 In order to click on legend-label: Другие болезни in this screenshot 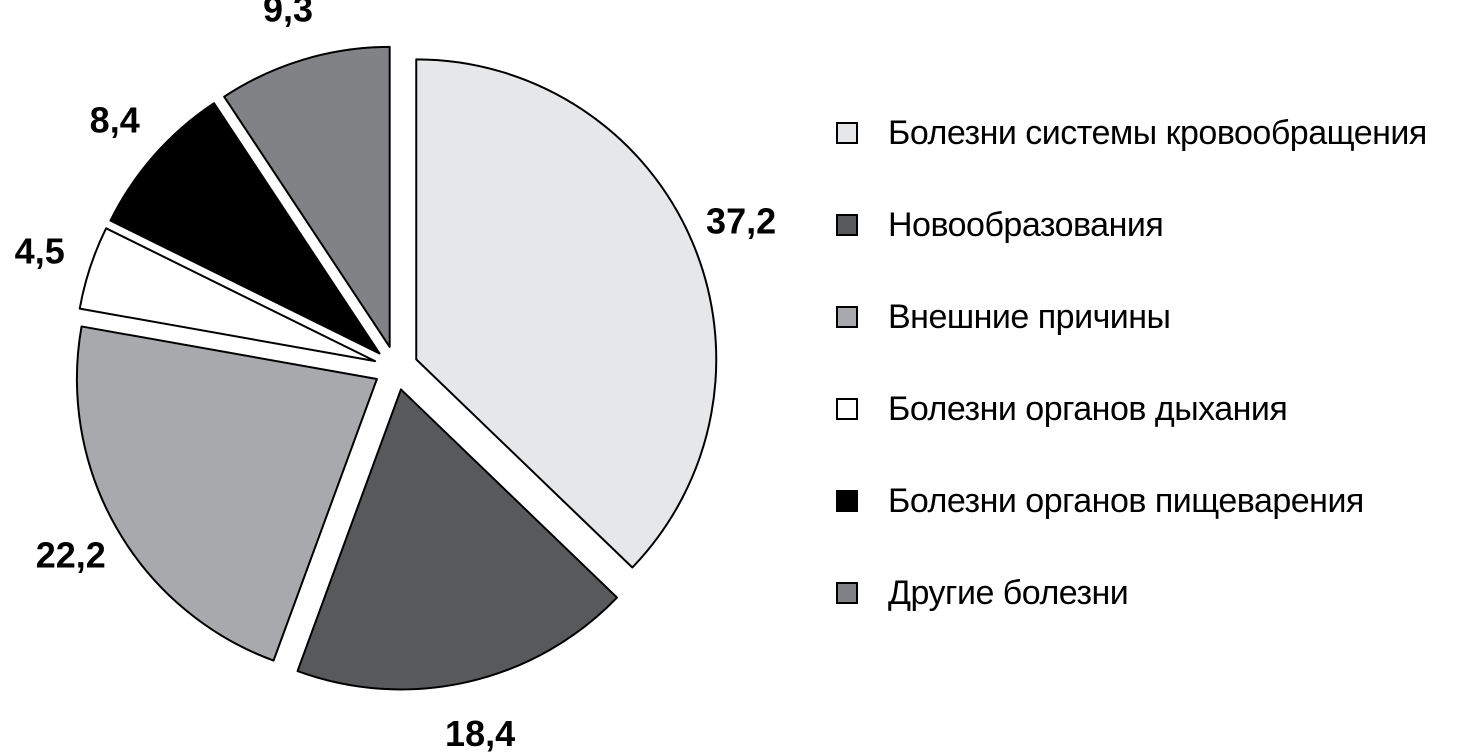, I will do `click(1008, 592)`.